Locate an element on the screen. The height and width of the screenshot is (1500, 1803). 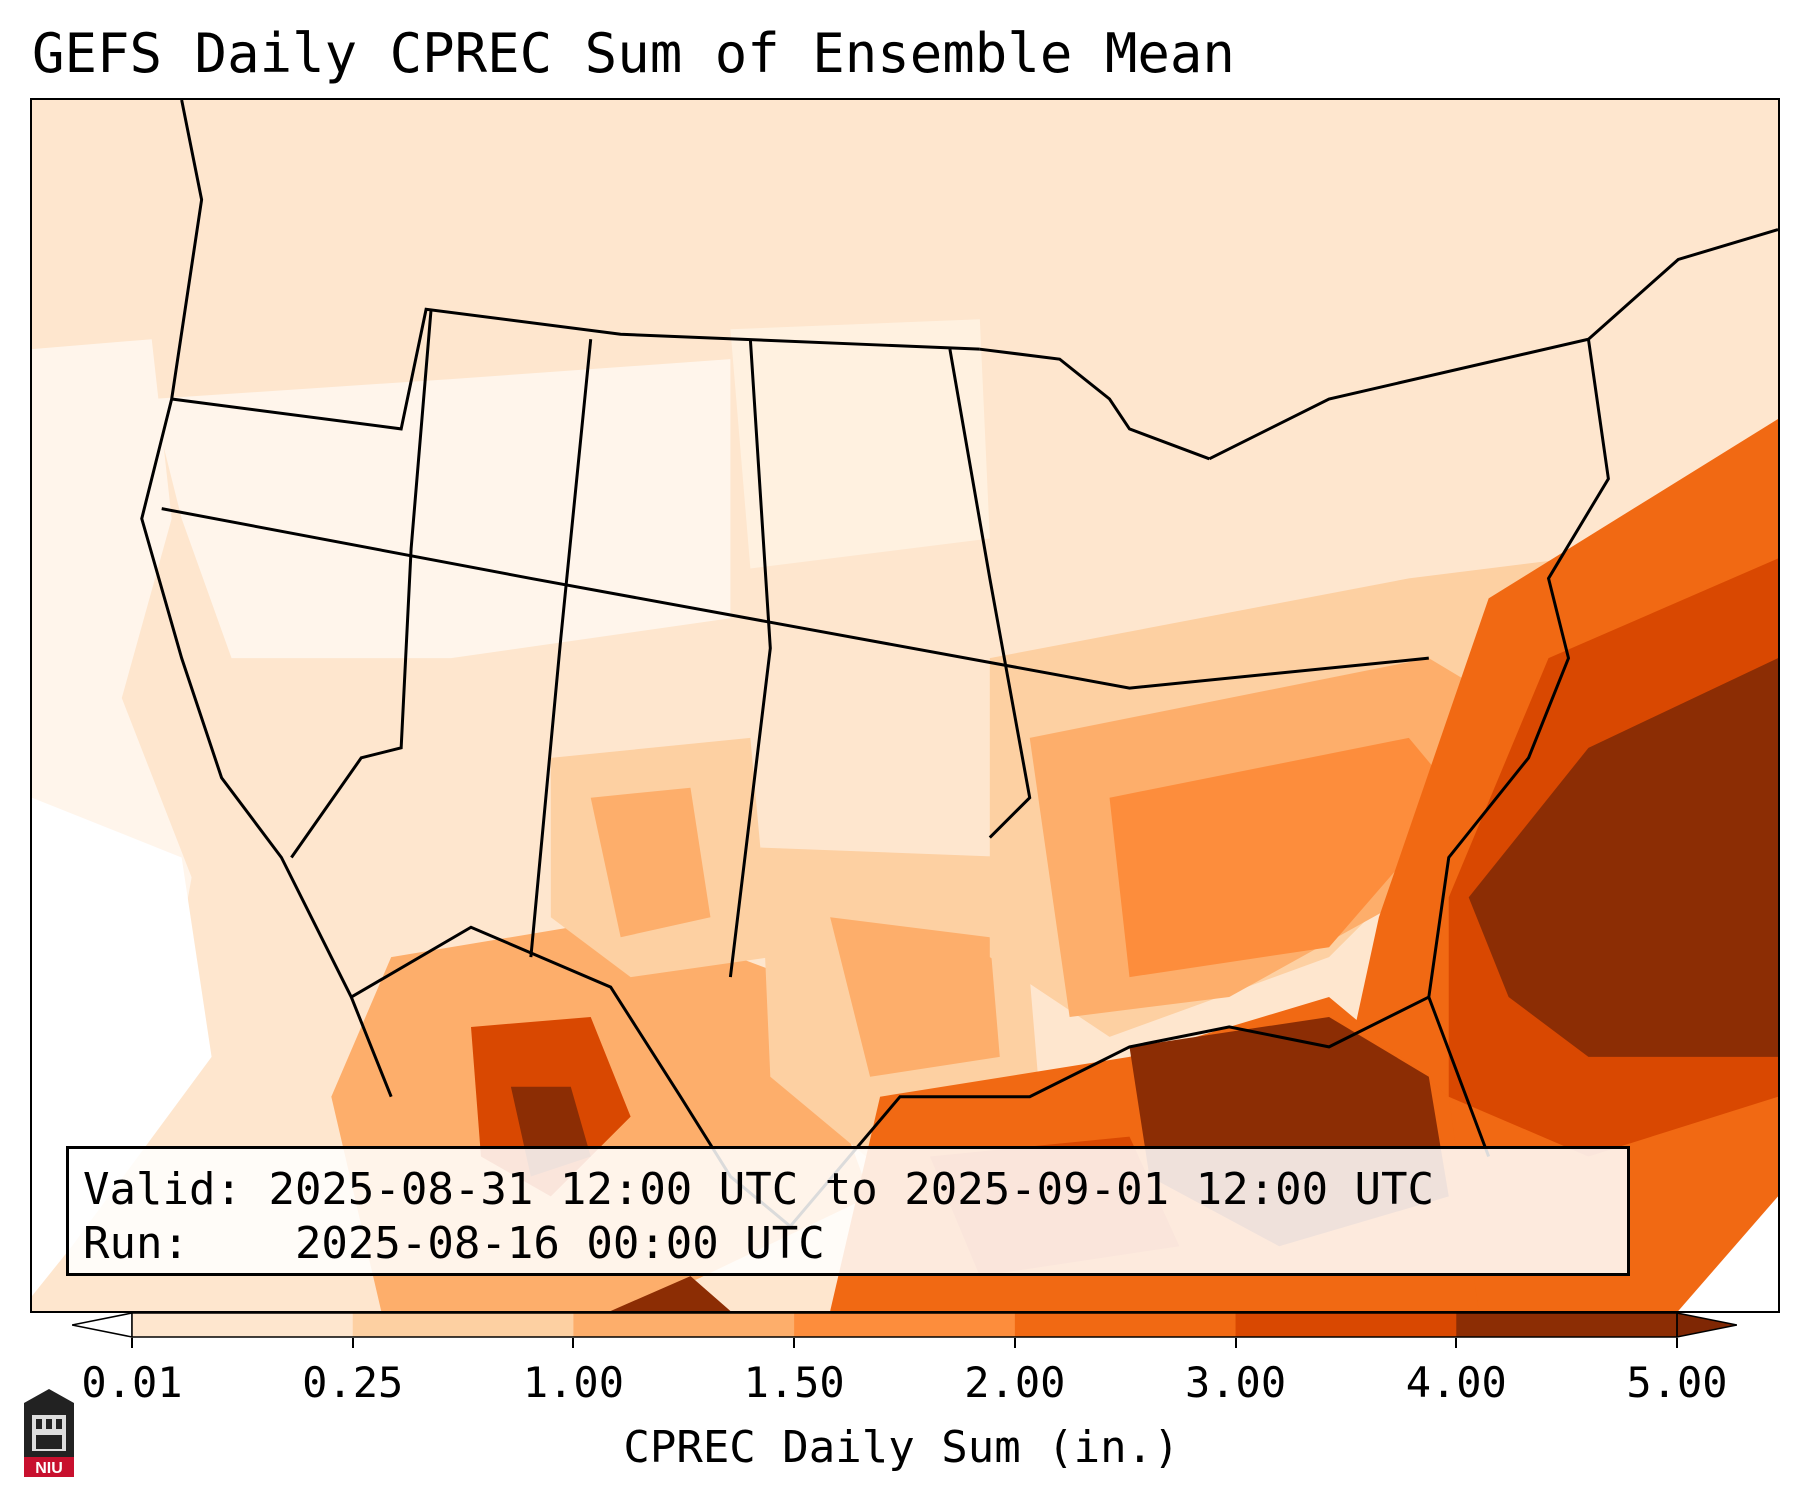
state-line-plains is located at coordinates (750, 658).